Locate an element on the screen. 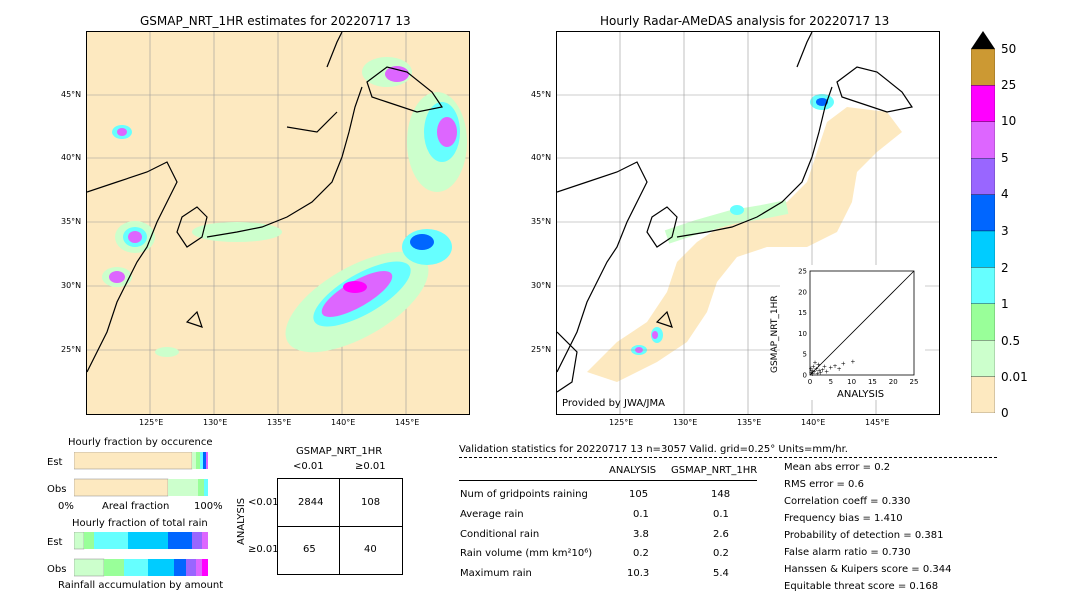  occurrence-svg is located at coordinates (140, 474).